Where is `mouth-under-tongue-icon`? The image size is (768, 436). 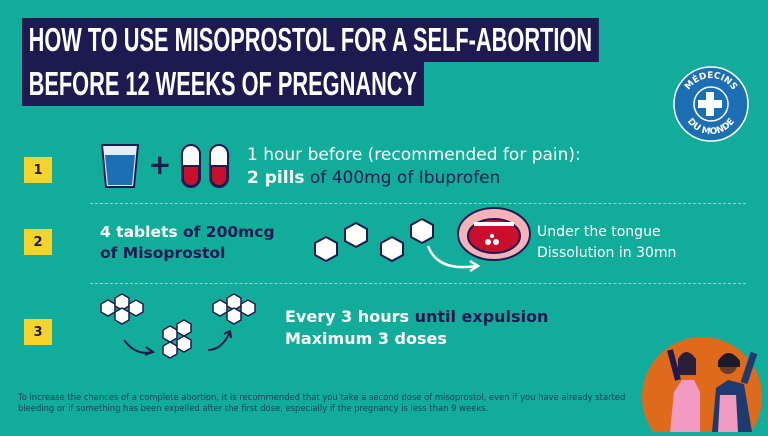
mouth-under-tongue-icon is located at coordinates (477, 243).